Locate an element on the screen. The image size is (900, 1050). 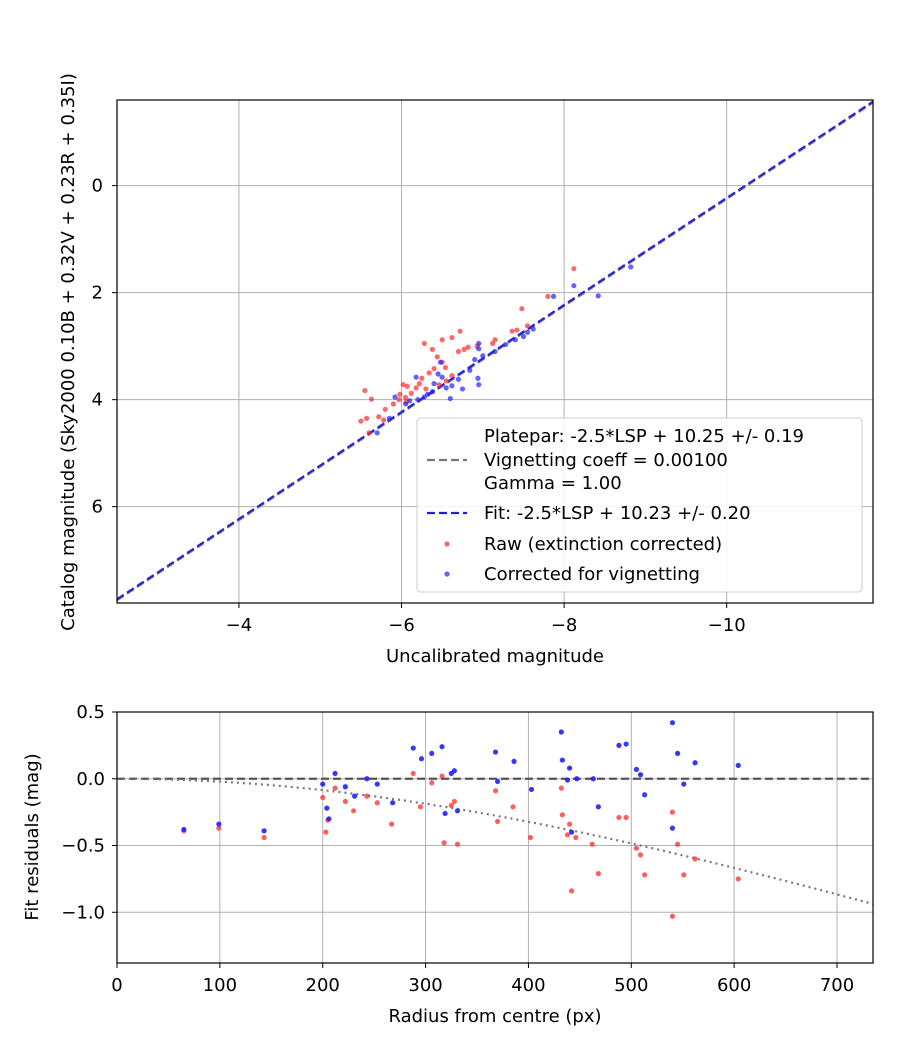
top-y-tick-label: 4 is located at coordinates (97, 400).